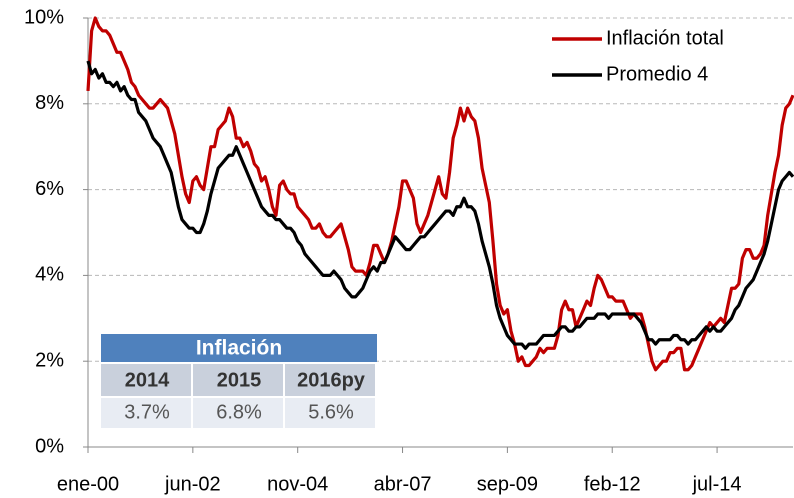  Describe the element at coordinates (44, 17) in the screenshot. I see `y-tick-label: 10%` at that location.